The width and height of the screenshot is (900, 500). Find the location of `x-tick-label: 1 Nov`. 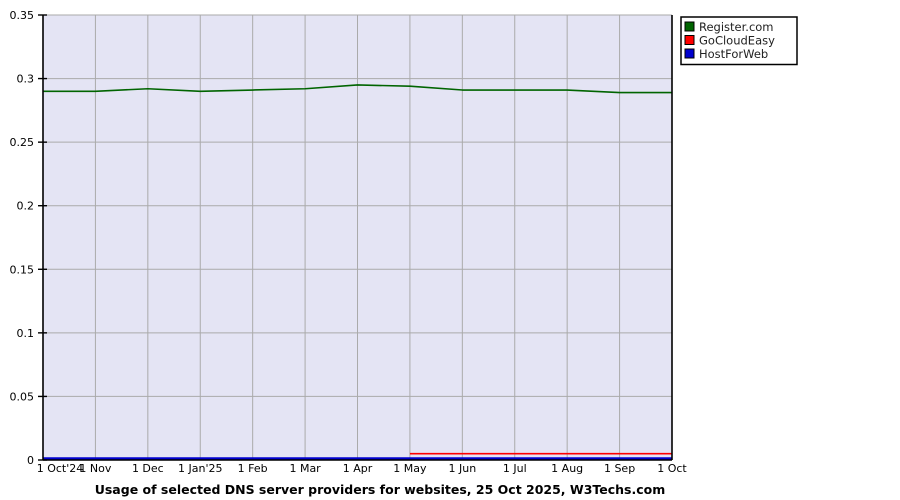

x-tick-label: 1 Nov is located at coordinates (95, 468).